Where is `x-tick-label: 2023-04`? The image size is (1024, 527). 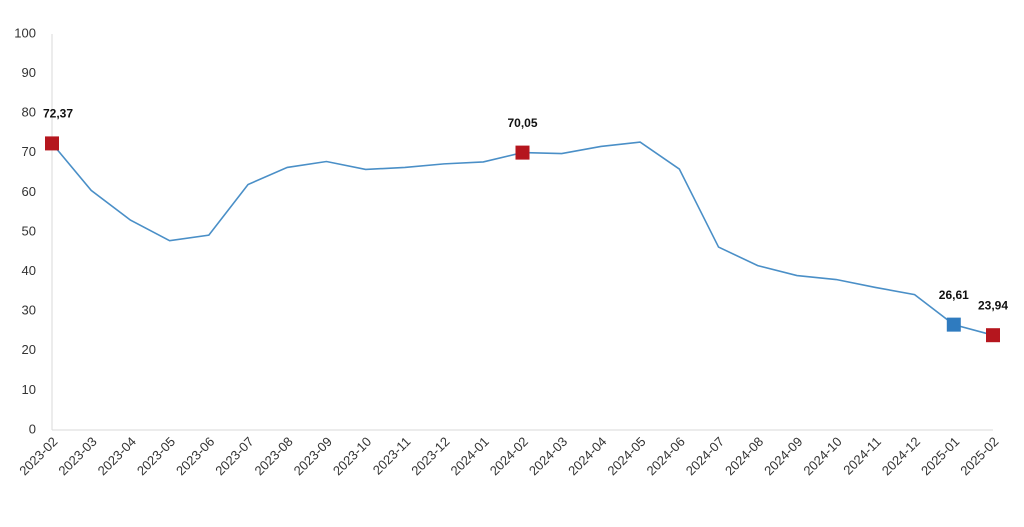 x-tick-label: 2023-04 is located at coordinates (117, 456).